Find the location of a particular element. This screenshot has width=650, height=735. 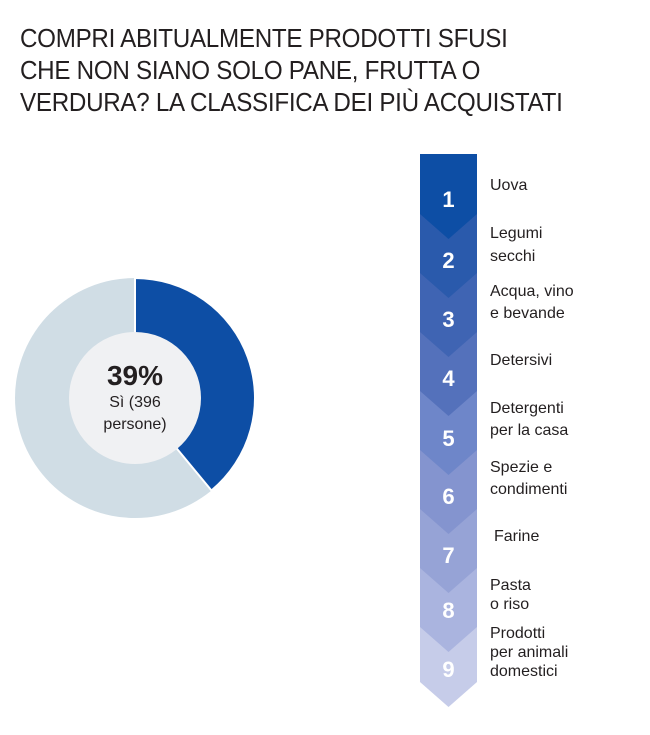

rank-label-6: Spezie e condimenti is located at coordinates (528, 479).